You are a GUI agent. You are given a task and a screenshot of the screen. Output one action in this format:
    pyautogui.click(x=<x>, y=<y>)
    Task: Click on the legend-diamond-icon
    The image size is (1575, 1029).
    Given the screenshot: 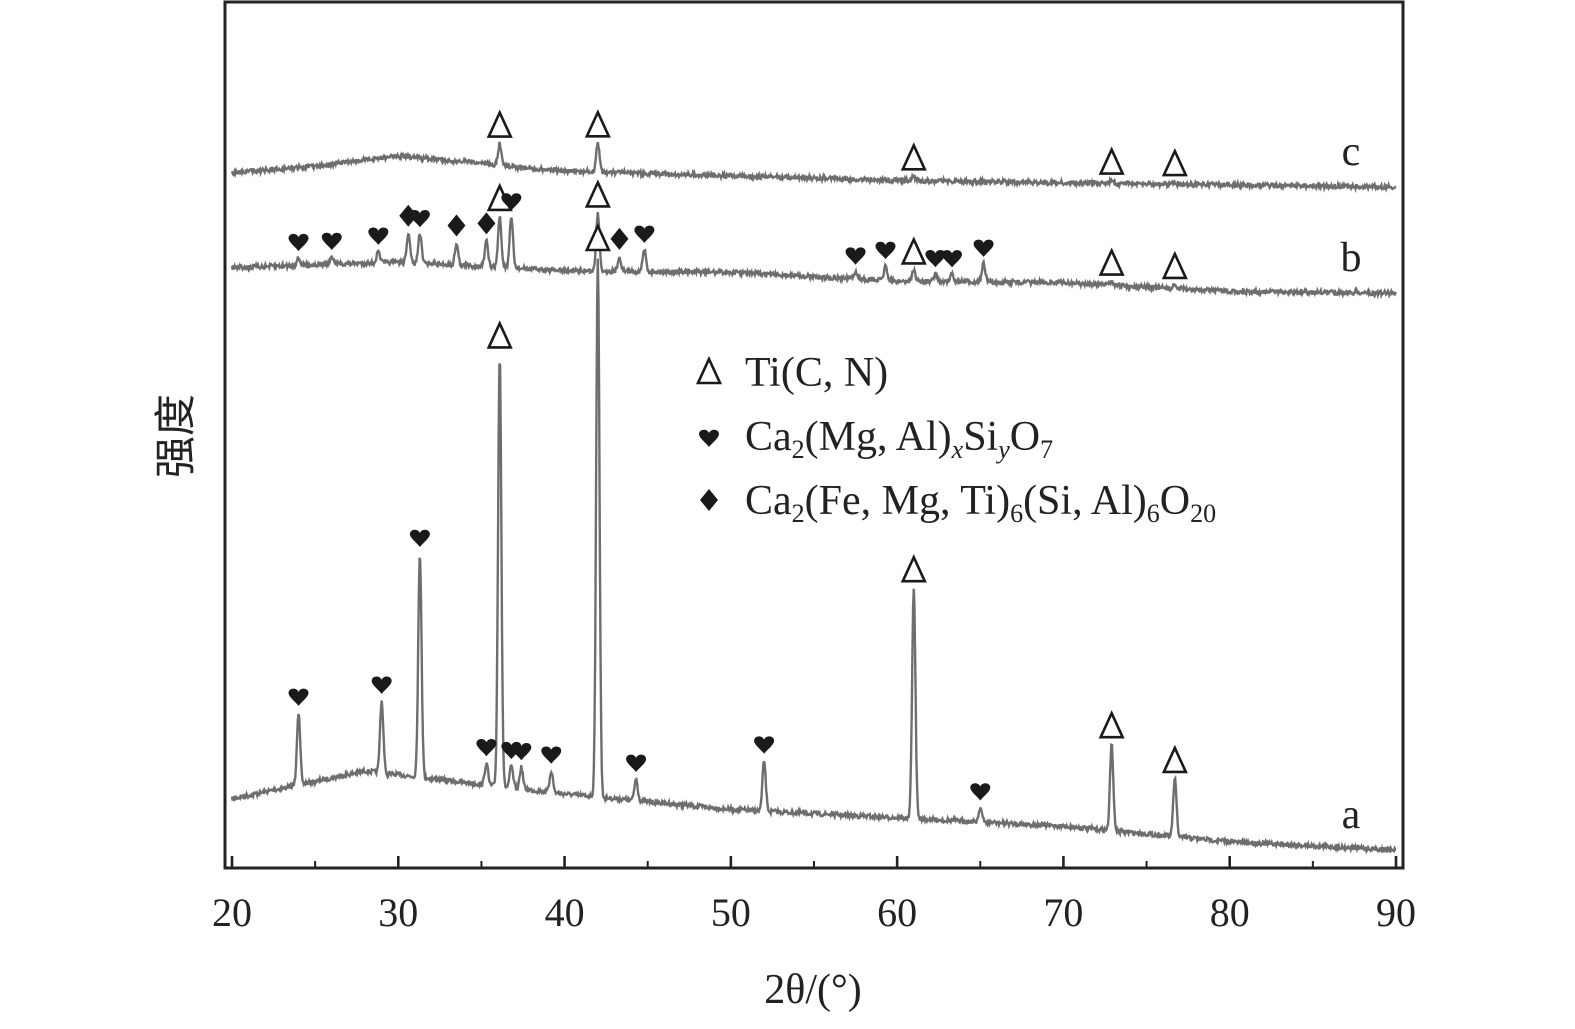 What is the action you would take?
    pyautogui.click(x=709, y=500)
    